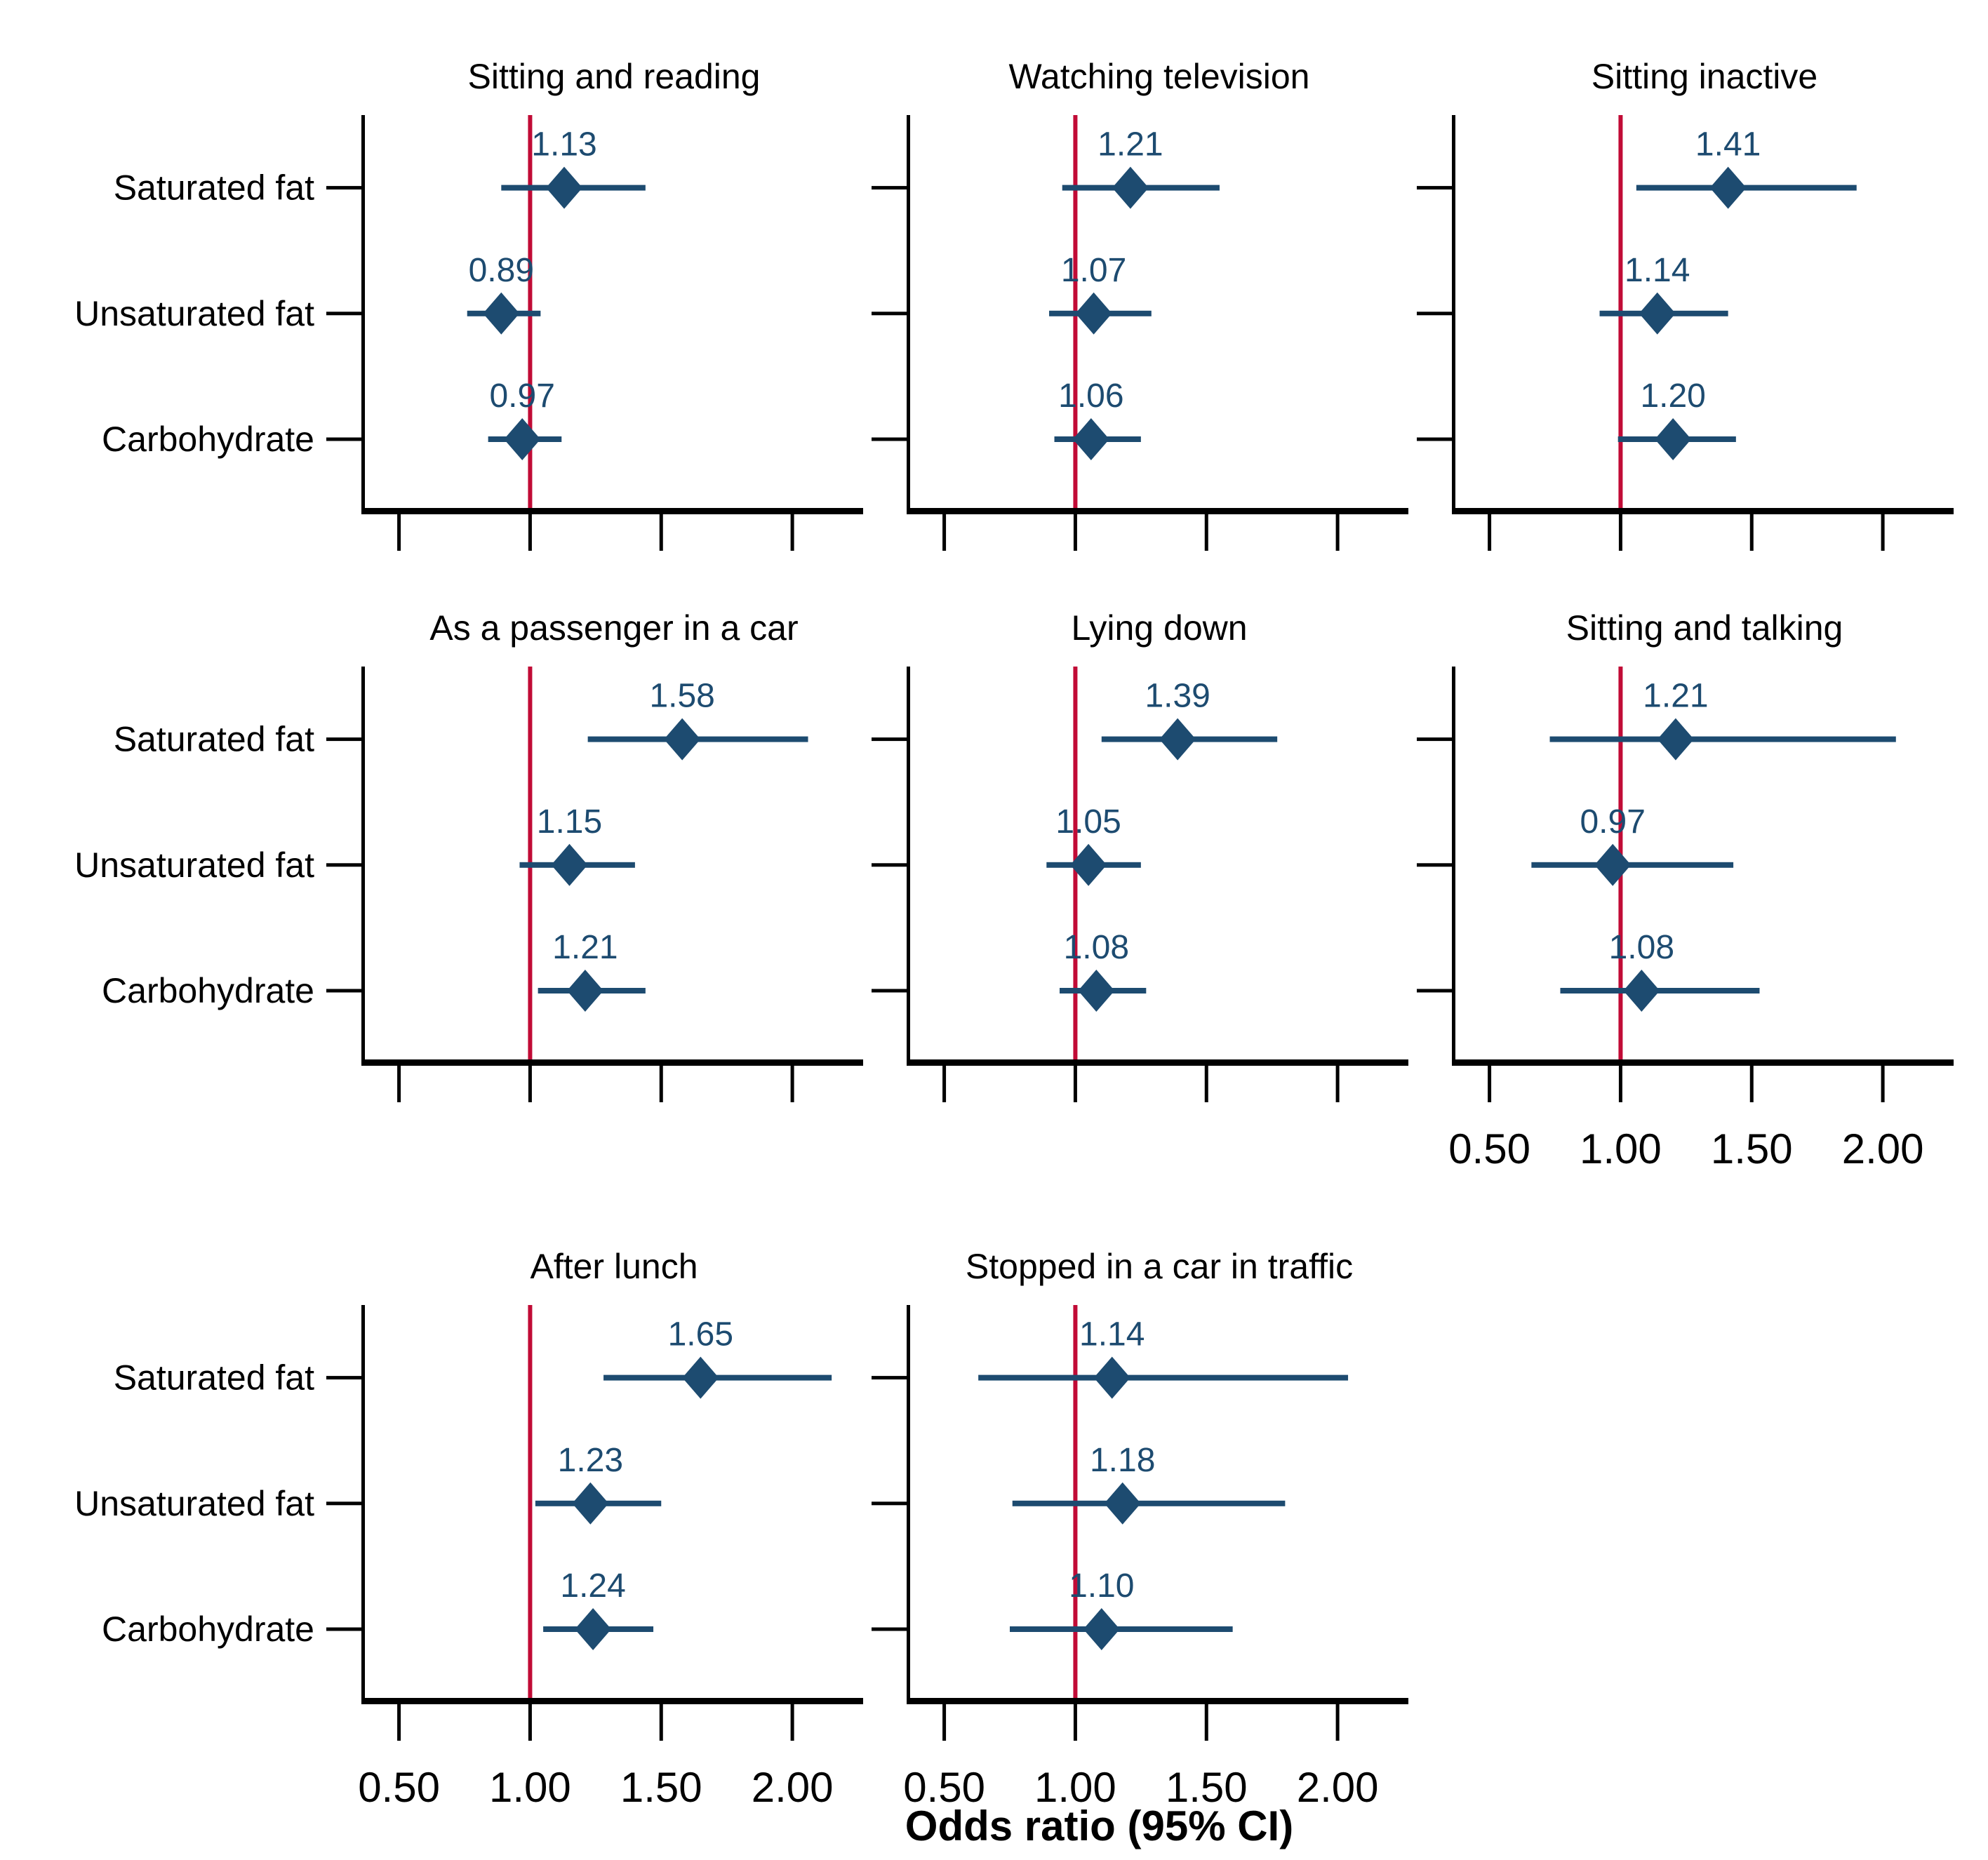  Describe the element at coordinates (530, 1502) in the screenshot. I see `reference-line` at that location.